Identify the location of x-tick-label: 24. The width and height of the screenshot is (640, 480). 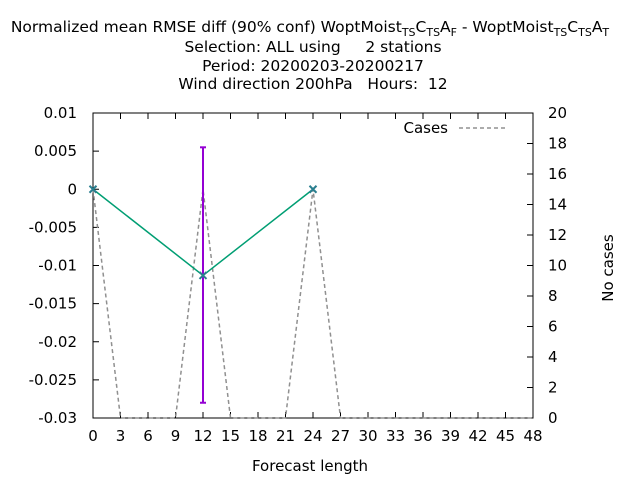
(312, 436).